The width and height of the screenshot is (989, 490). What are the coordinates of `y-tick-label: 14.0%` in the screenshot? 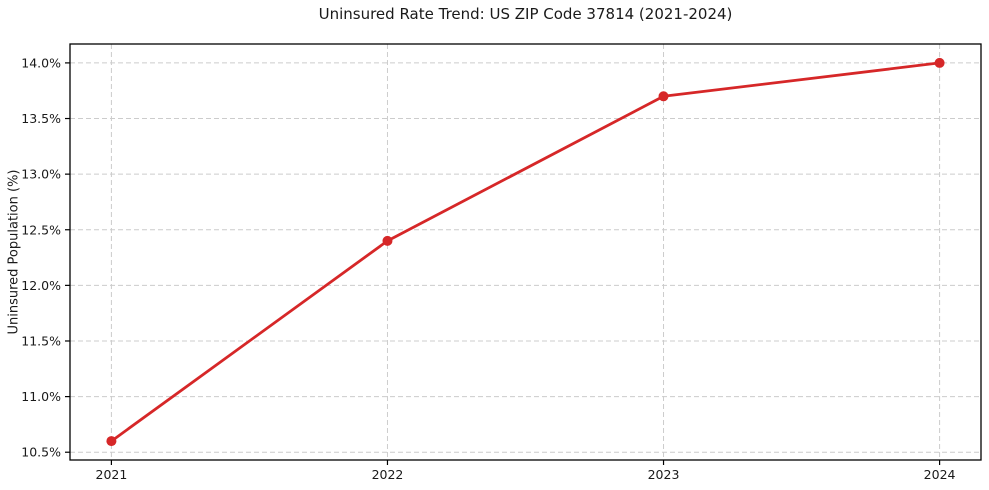 It's located at (41, 62).